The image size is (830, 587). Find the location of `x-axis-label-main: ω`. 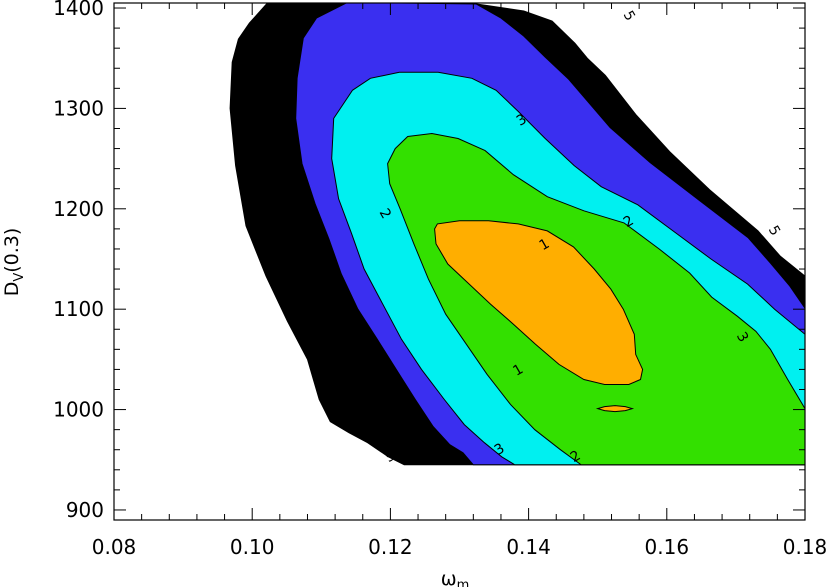

x-axis-label-main: ω is located at coordinates (449, 577).